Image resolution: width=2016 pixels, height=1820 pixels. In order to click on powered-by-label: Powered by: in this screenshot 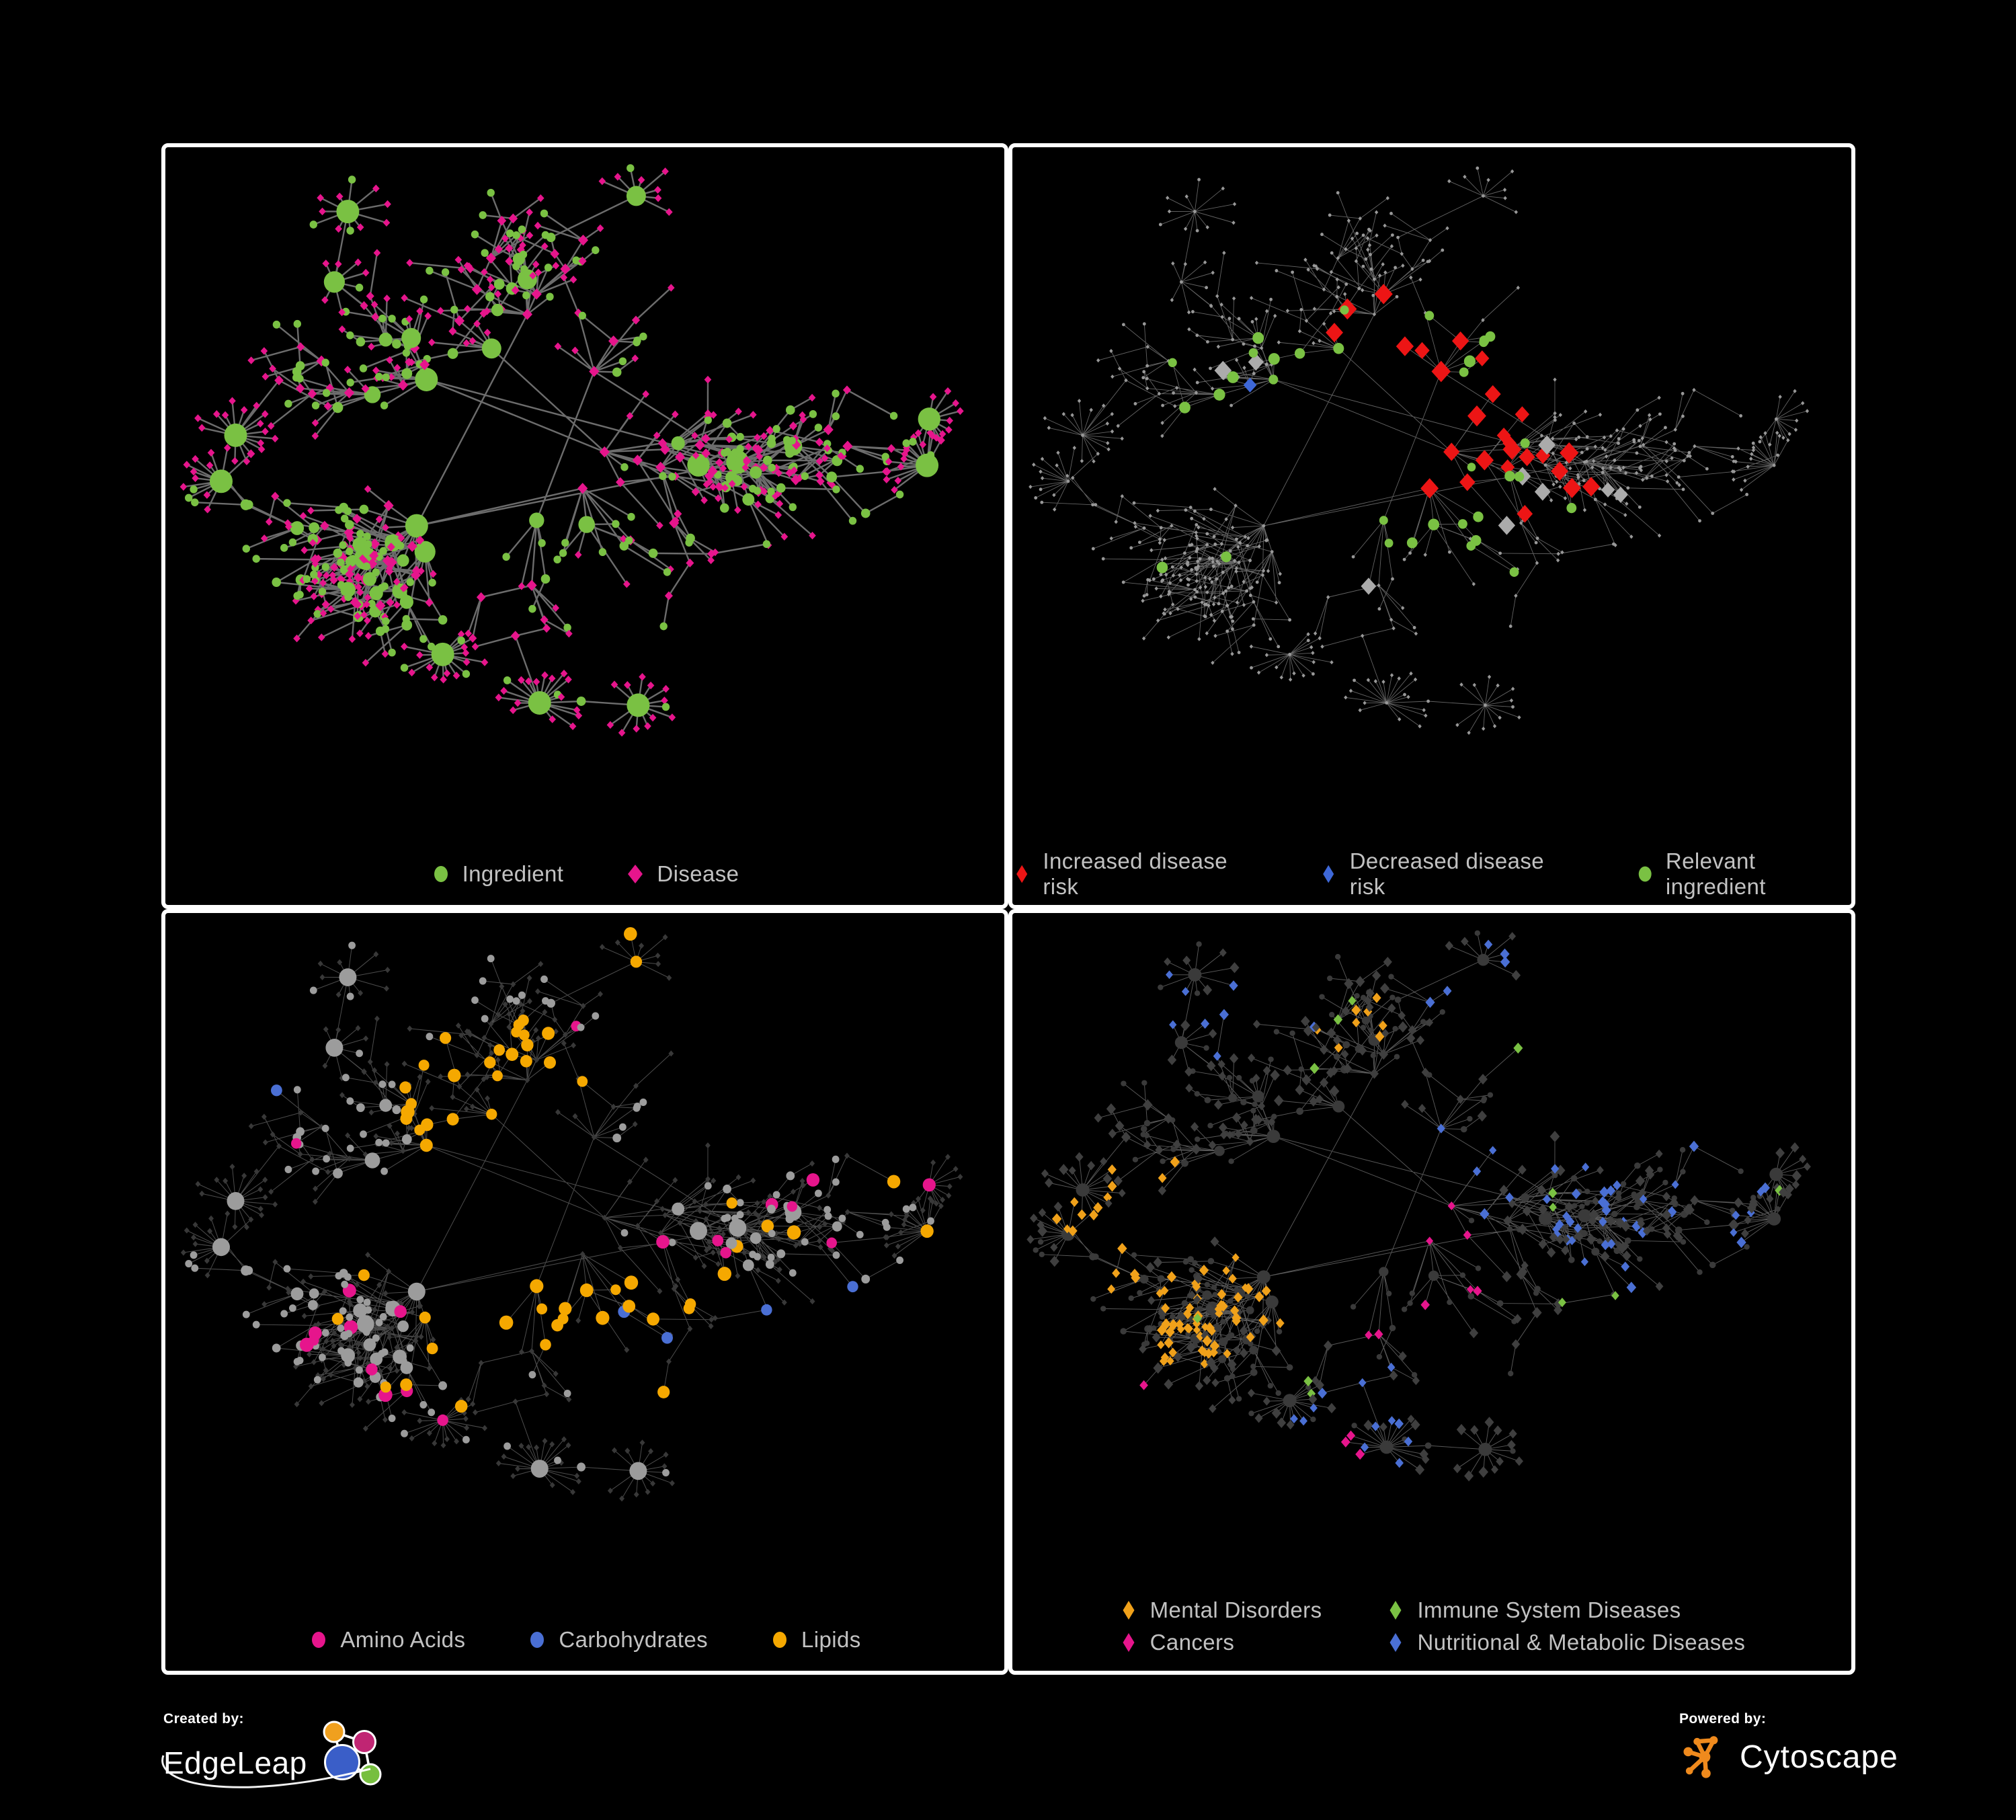, I will do `click(1723, 1719)`.